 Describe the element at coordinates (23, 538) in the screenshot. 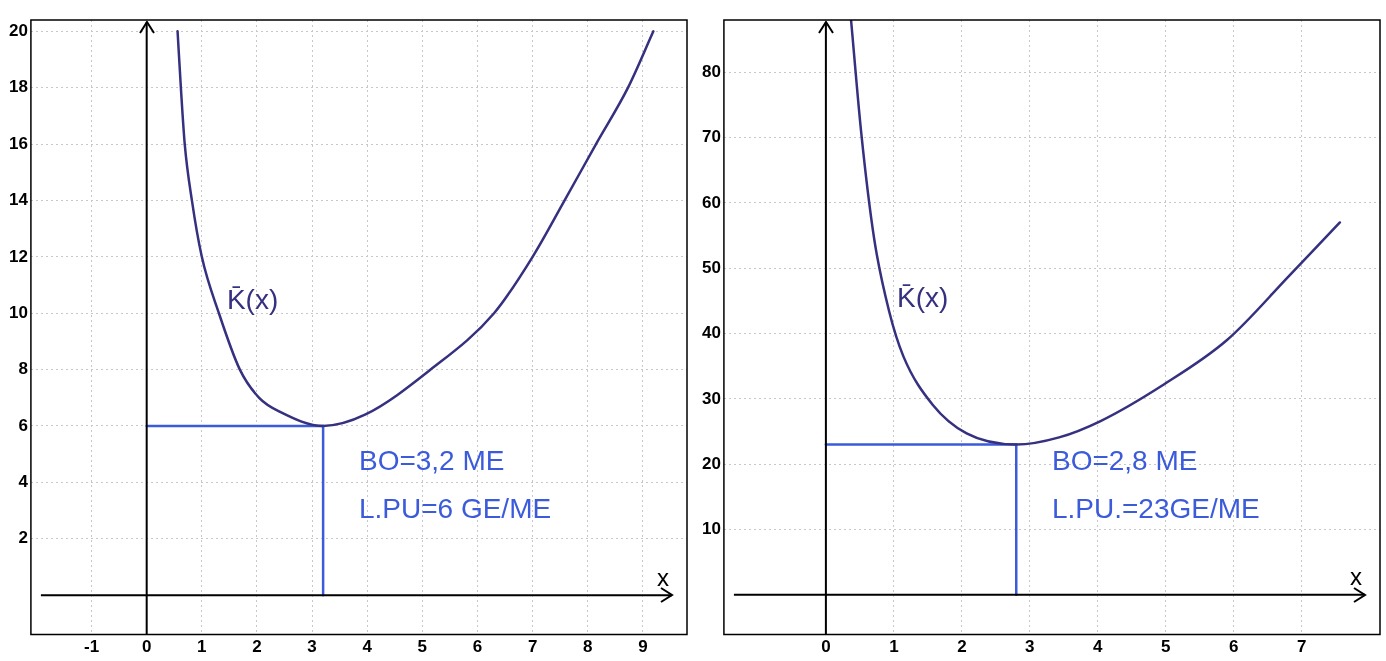

I see `y-tick-label: 2` at that location.